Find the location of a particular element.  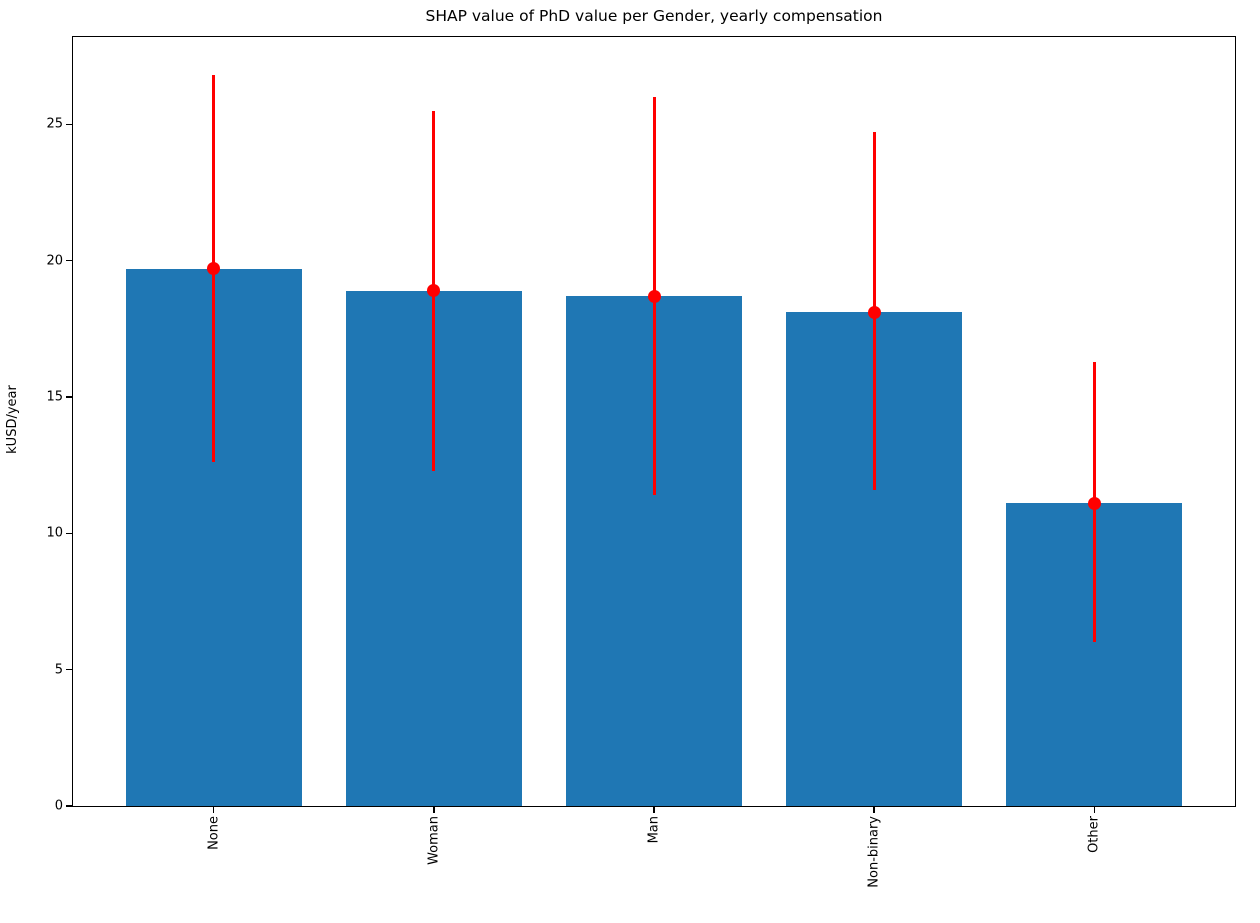

x-tick-label-text: Other is located at coordinates (1094, 834).